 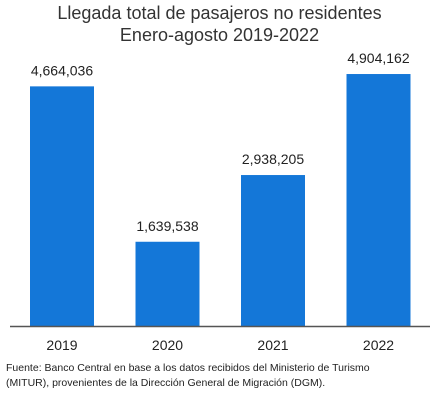 I want to click on data-label-2020: 1,639,538, so click(x=167, y=226).